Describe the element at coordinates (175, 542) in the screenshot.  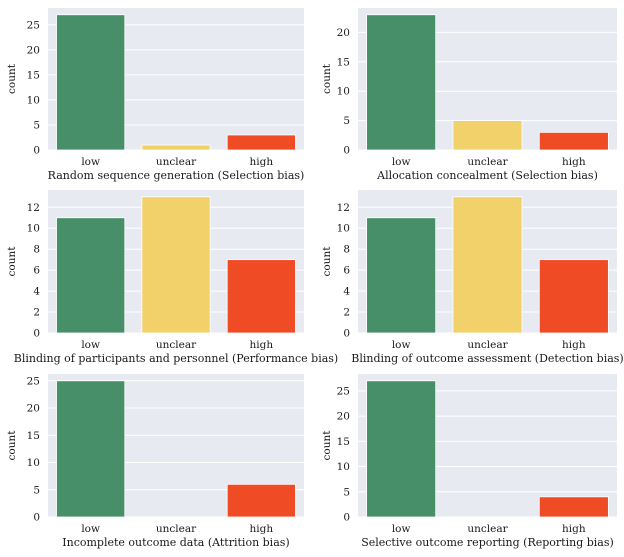
I see `x-axis-label: Incomplete outcome data (Attrition bias)` at that location.